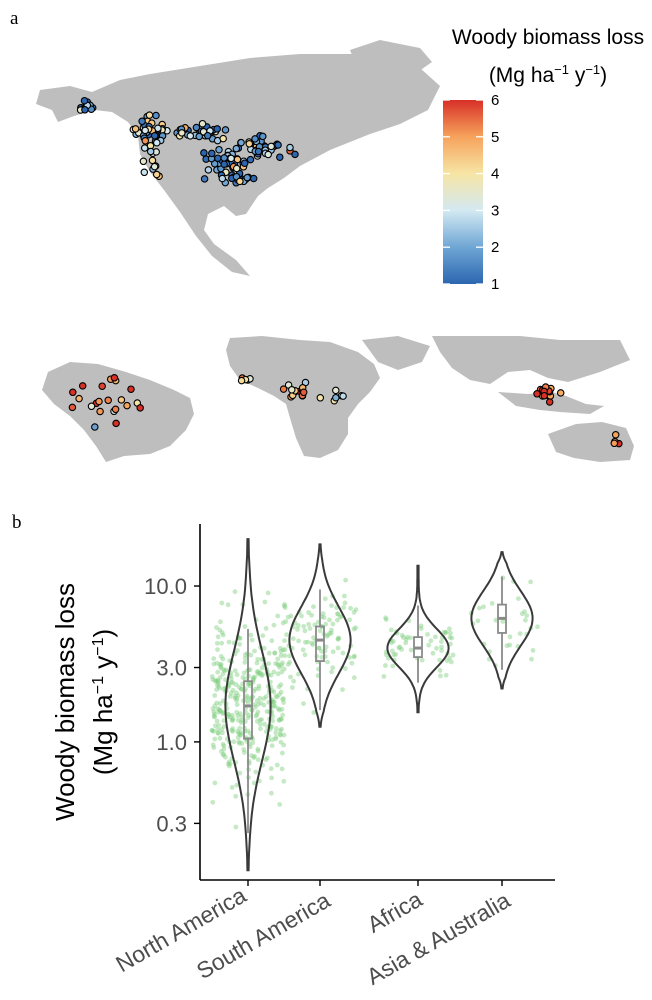 This screenshot has height=1000, width=652. What do you see at coordinates (495, 100) in the screenshot?
I see `colorbar-tick-label: 6` at bounding box center [495, 100].